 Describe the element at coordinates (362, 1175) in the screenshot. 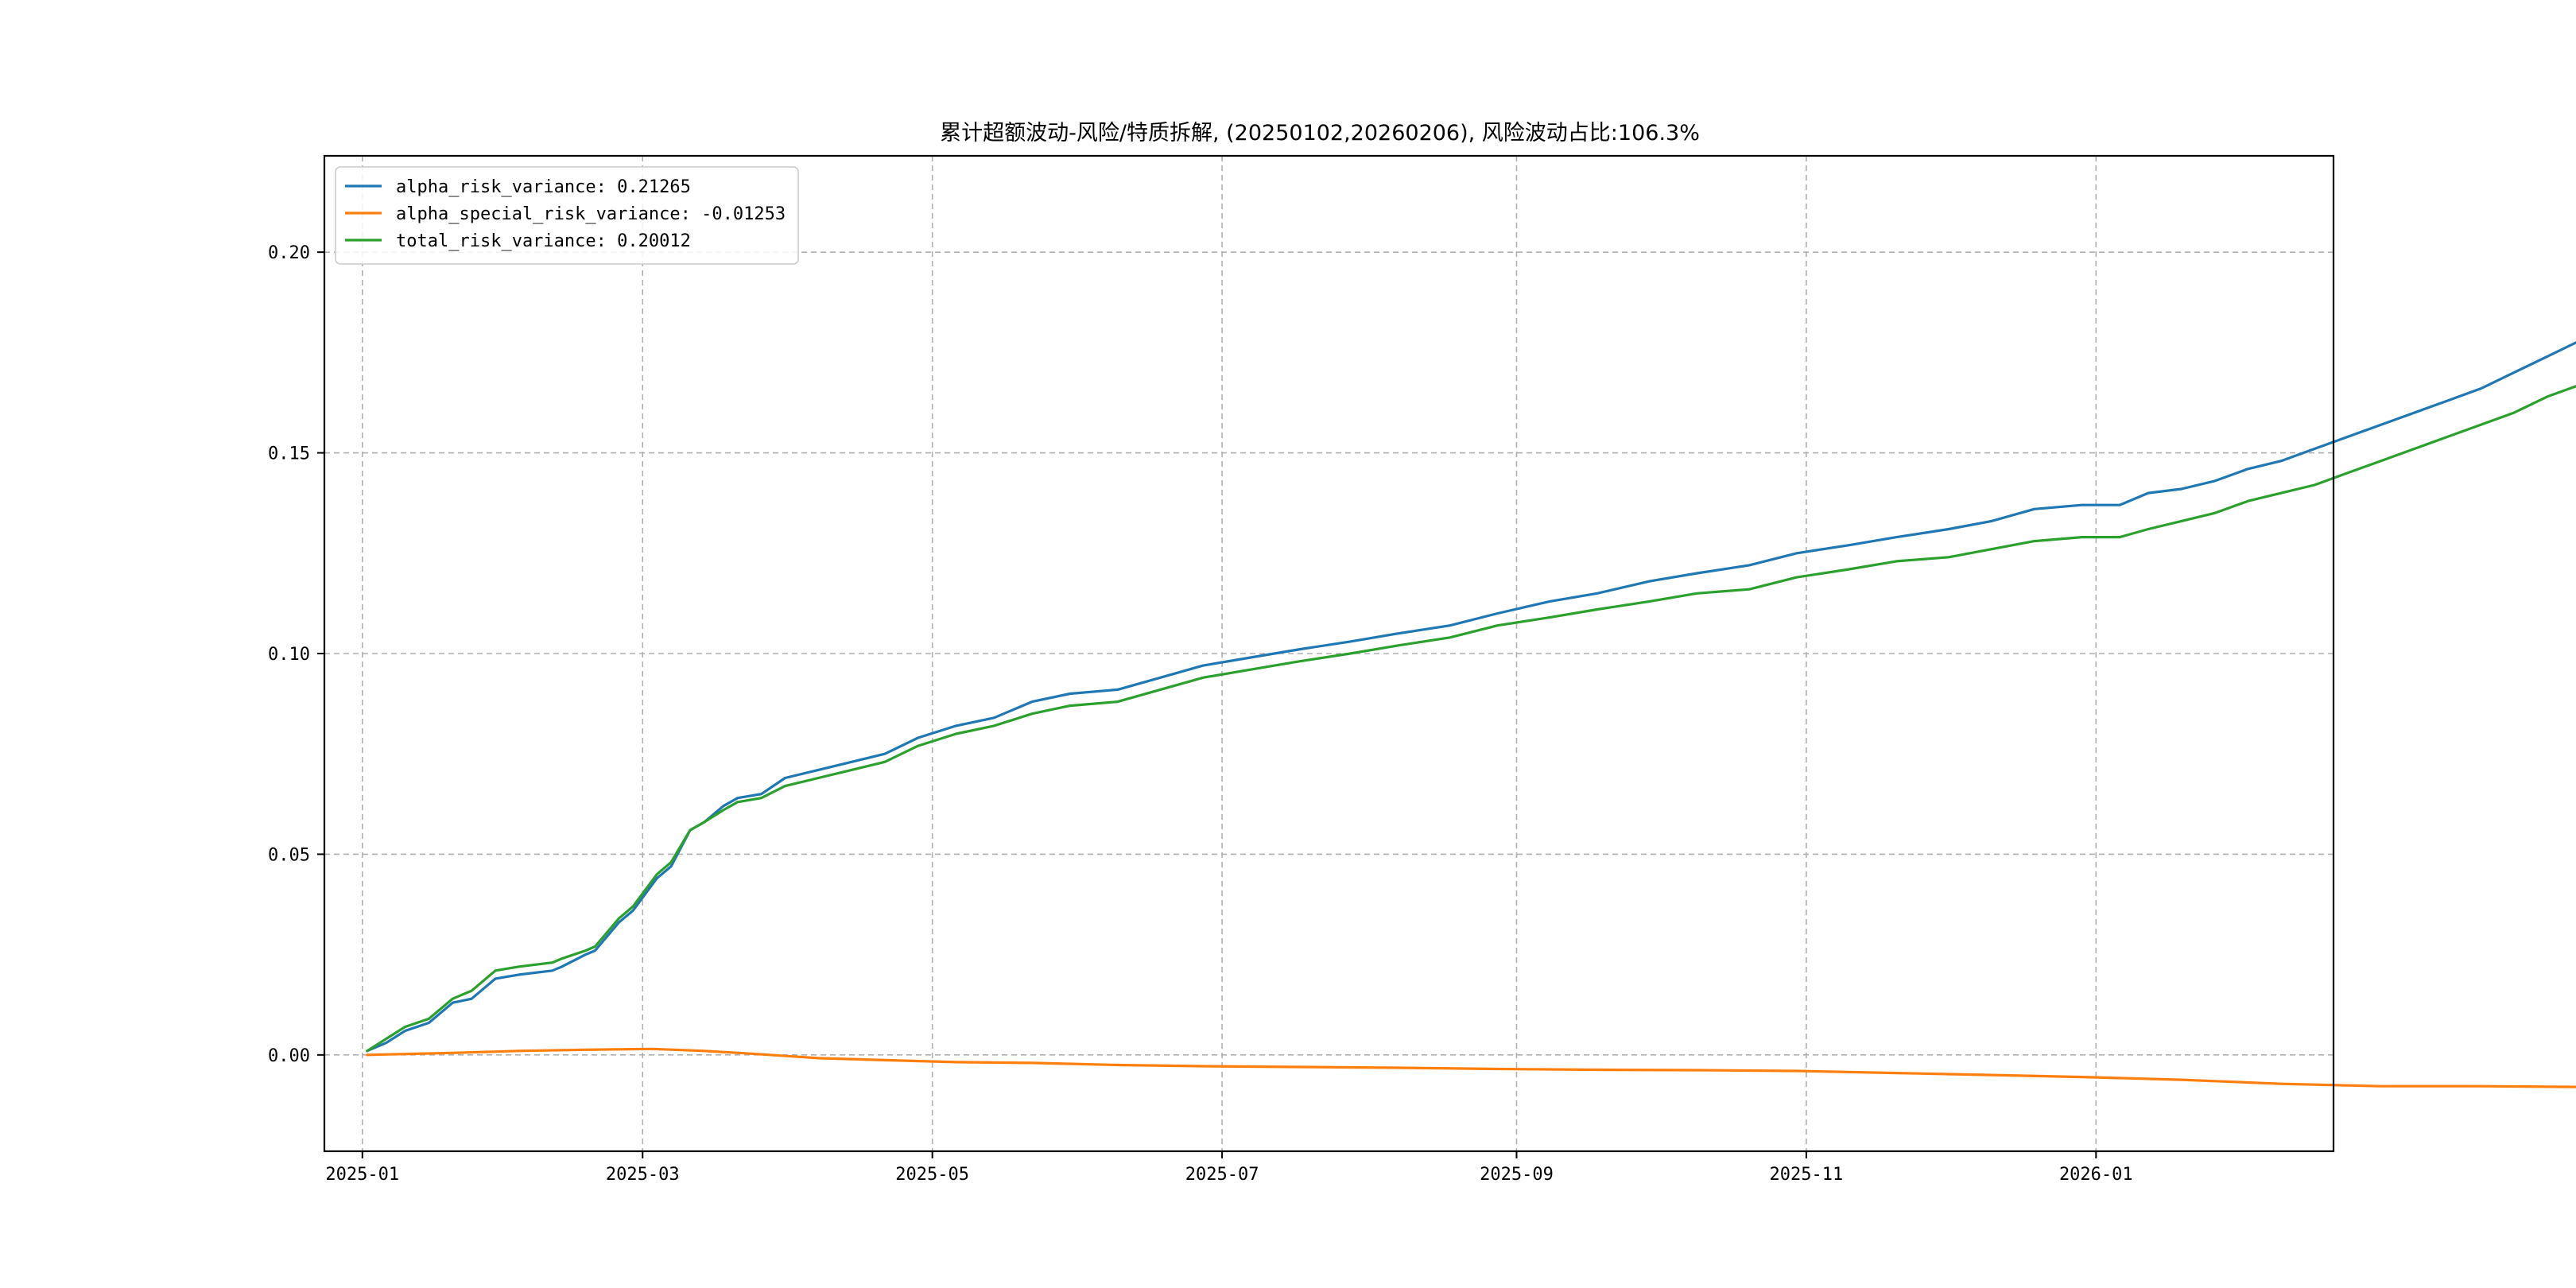

I see `x-tick-label: 2025-01` at that location.